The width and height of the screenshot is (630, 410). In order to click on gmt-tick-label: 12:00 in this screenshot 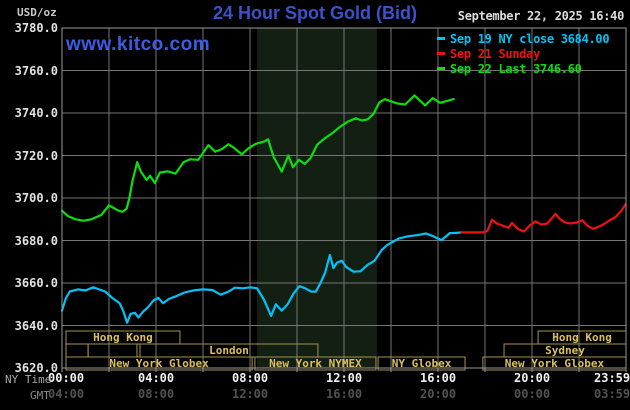, I will do `click(250, 394)`.